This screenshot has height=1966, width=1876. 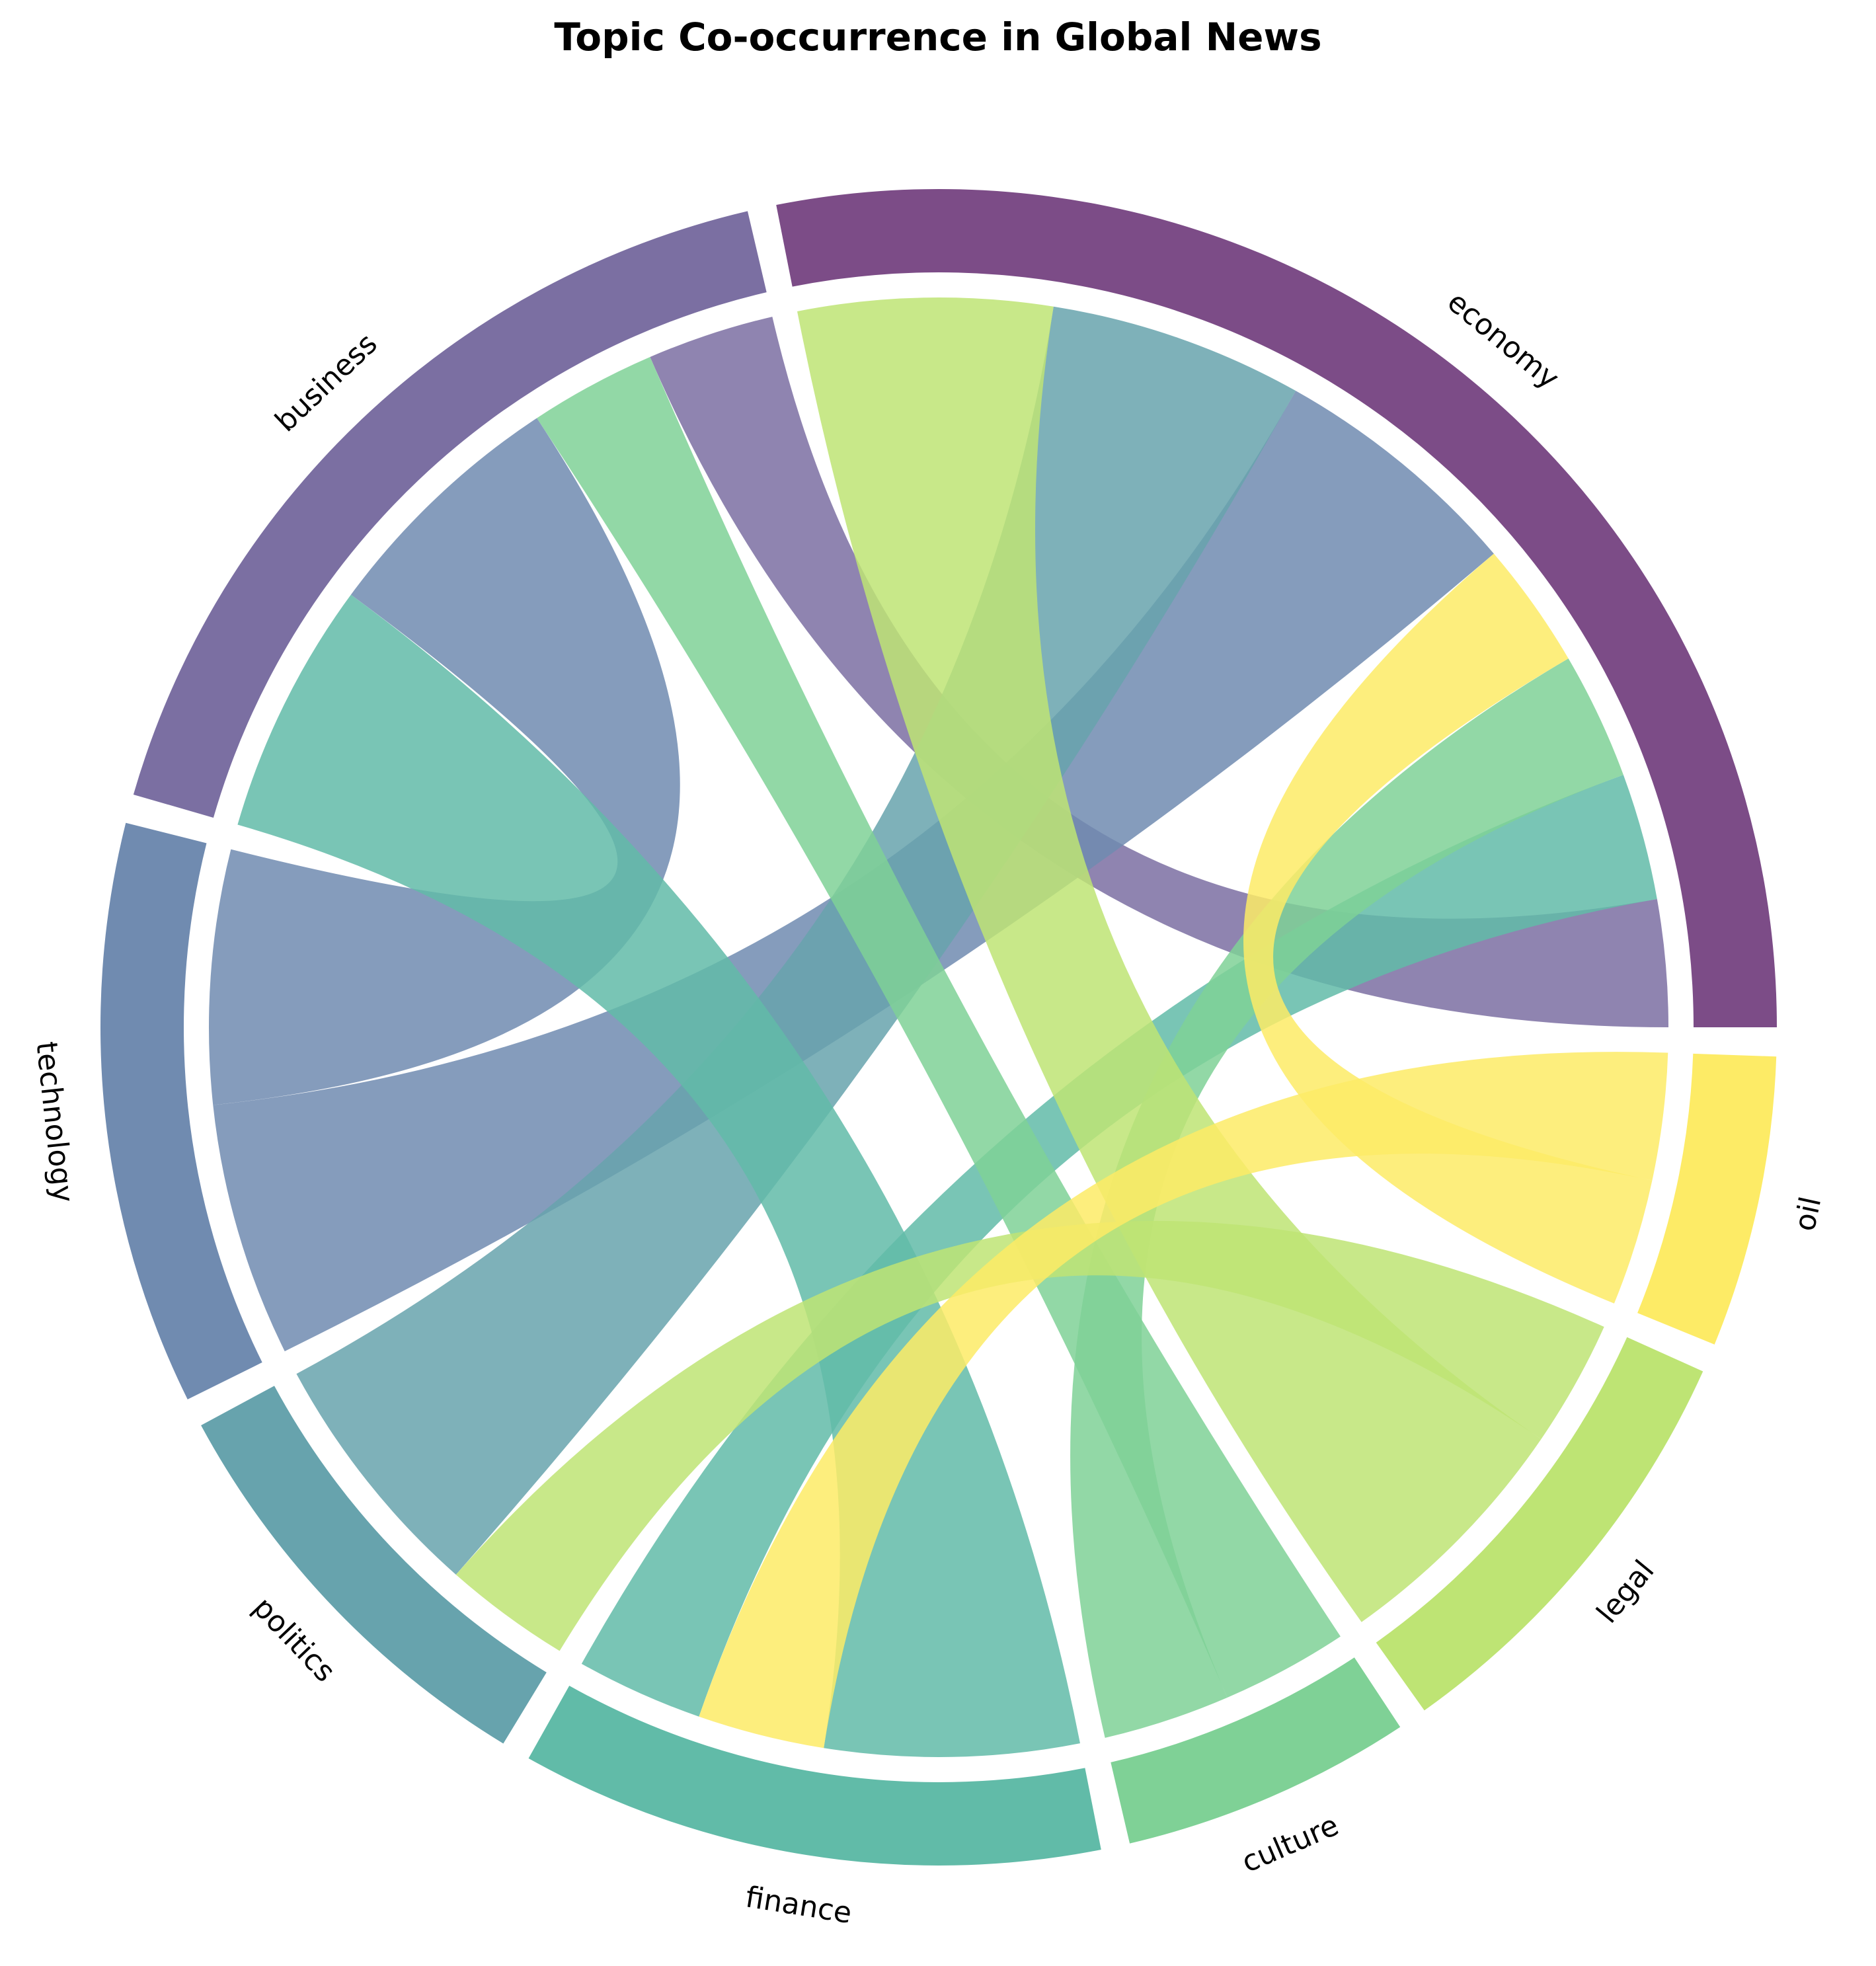 I want to click on arc-culture, so click(x=1256, y=1750).